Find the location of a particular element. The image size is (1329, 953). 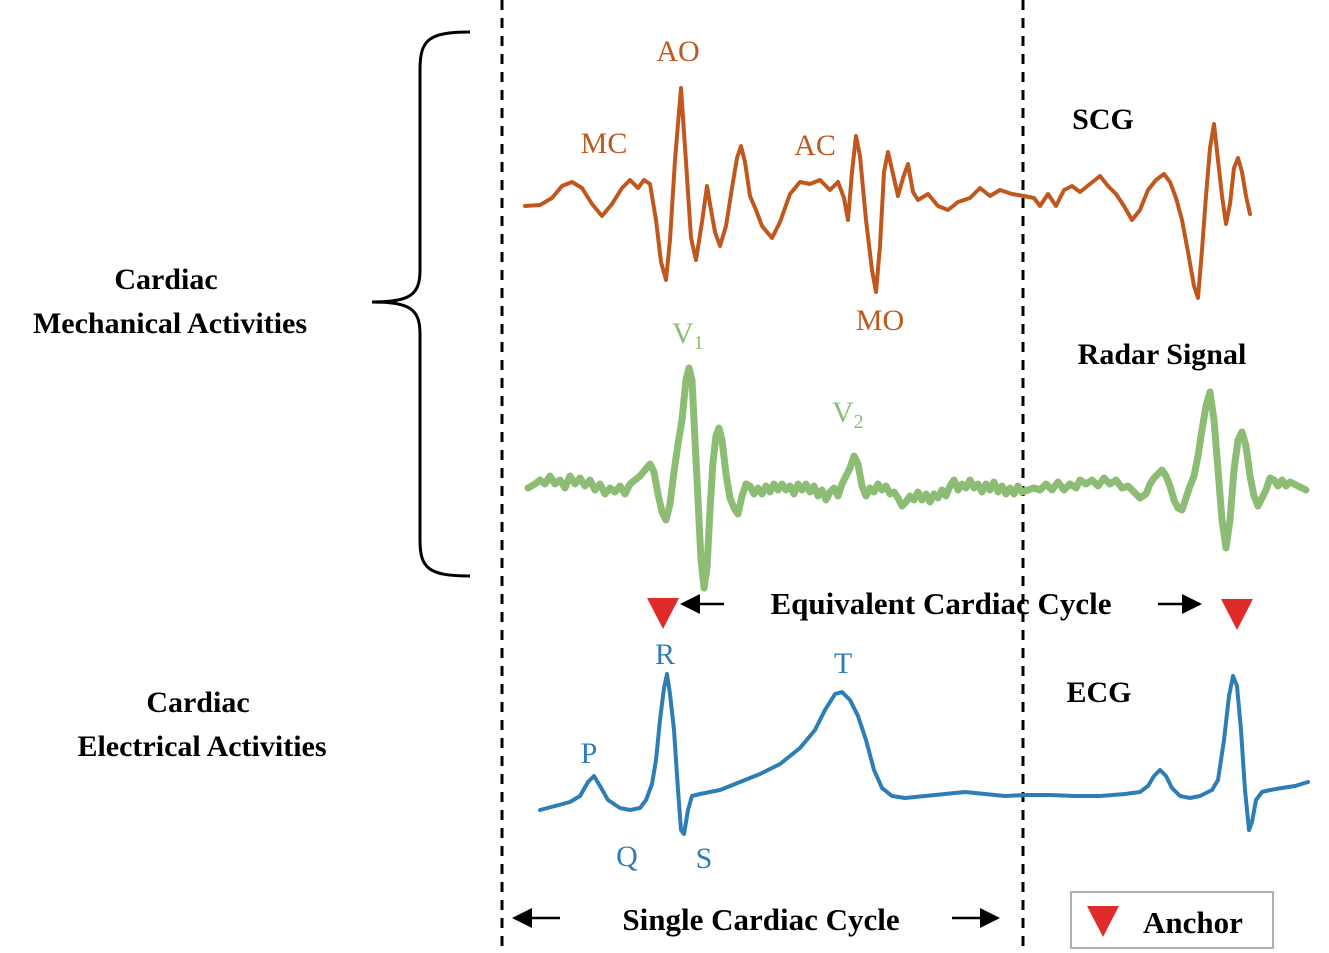

scg-waveform is located at coordinates (887, 193).